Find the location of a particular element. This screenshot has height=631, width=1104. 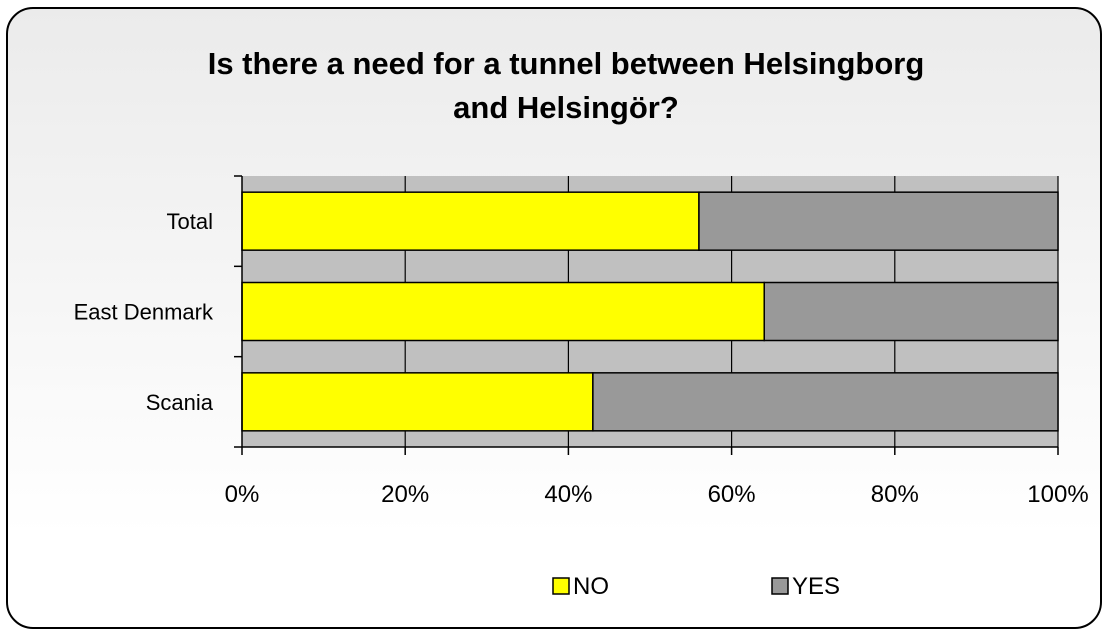

legend-label-no: NO is located at coordinates (591, 586).